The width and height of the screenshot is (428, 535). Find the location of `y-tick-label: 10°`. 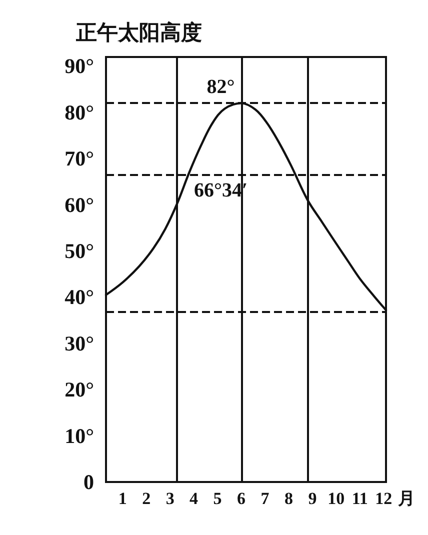

y-tick-label: 10° is located at coordinates (79, 436).